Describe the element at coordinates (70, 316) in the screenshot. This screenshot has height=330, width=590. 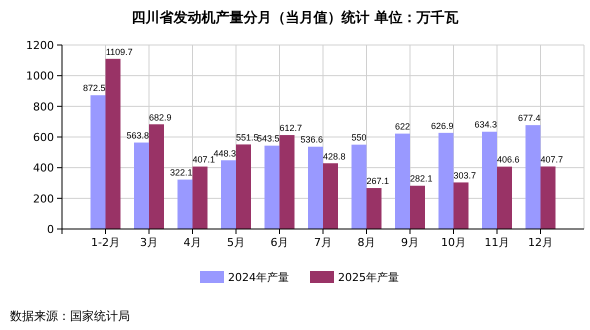
I see `source-note: 数据来源：国家统计局` at that location.